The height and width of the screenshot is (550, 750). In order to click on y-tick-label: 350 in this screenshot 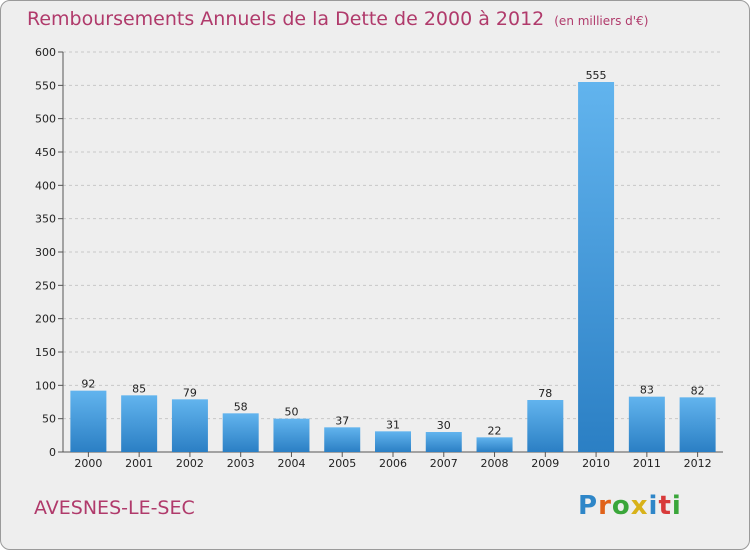, I will do `click(45, 219)`.